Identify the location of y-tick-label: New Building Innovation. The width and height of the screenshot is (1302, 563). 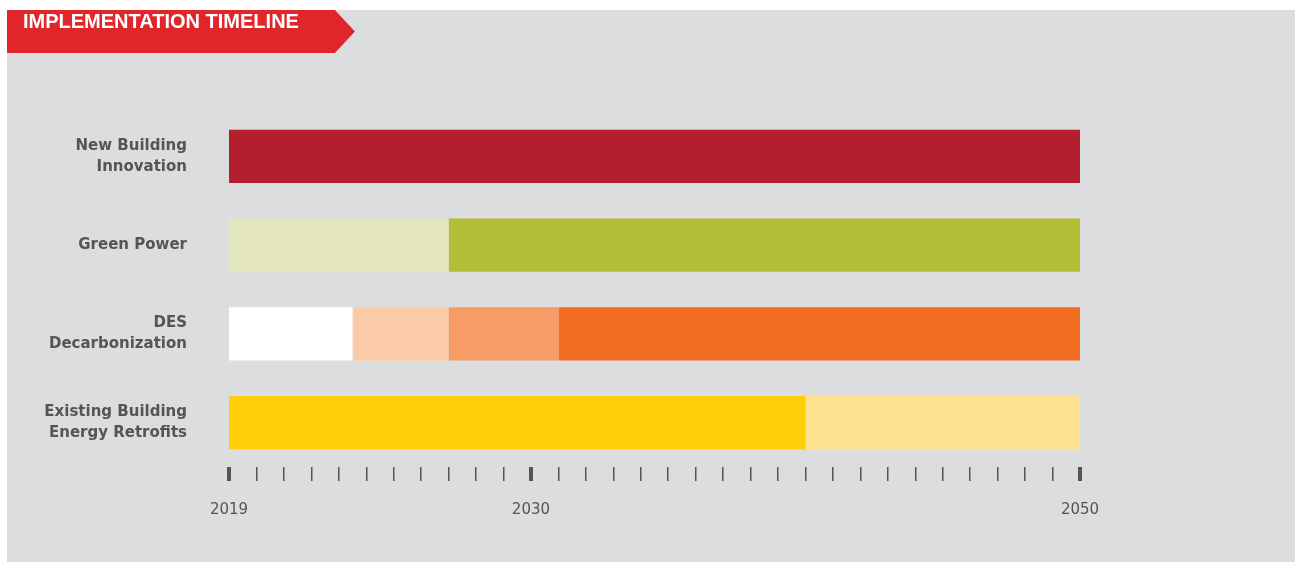
(131, 155).